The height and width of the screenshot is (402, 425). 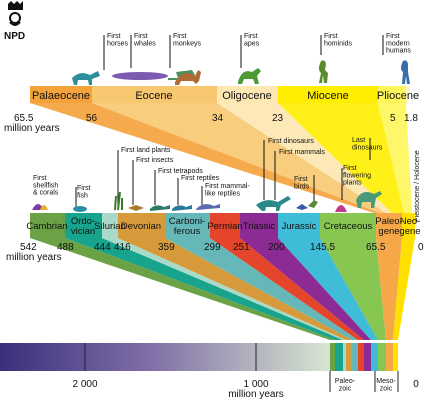 I want to click on period-age: 65.5, so click(x=376, y=247).